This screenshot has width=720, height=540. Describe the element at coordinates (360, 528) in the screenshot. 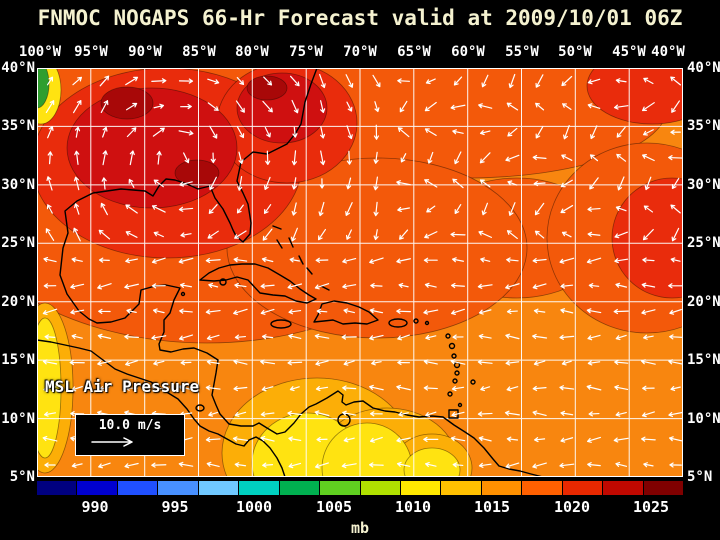

I see `colorbar-unit-label: mb` at that location.